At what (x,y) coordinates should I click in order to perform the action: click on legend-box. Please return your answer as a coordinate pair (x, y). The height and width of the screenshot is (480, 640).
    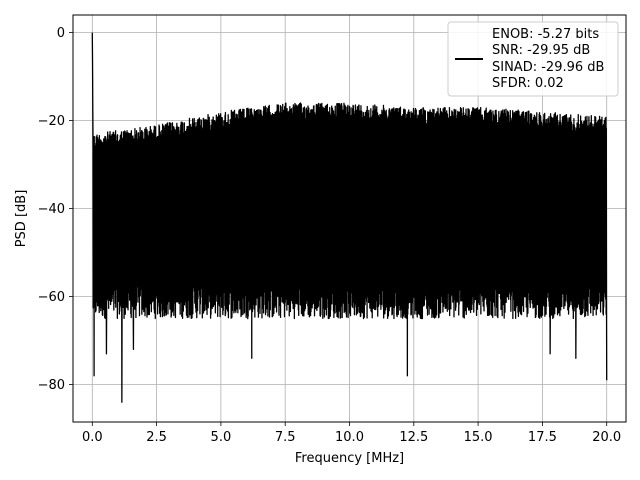
    Looking at the image, I should click on (533, 59).